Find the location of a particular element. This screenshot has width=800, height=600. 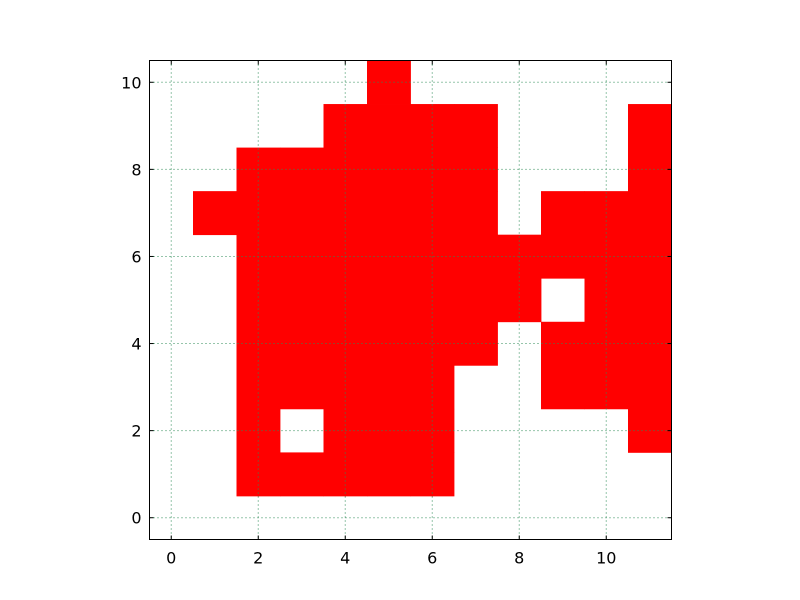

x-tick-label: 10 is located at coordinates (606, 558).